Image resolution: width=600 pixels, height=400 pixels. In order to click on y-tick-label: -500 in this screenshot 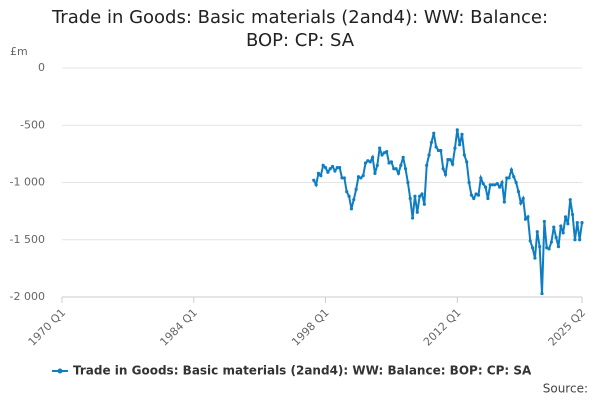, I will do `click(32, 124)`.